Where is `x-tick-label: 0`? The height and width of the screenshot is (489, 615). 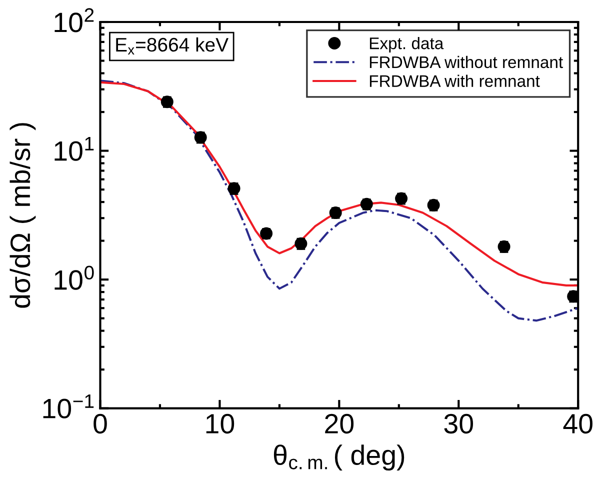 x-tick-label: 0 is located at coordinates (100, 424).